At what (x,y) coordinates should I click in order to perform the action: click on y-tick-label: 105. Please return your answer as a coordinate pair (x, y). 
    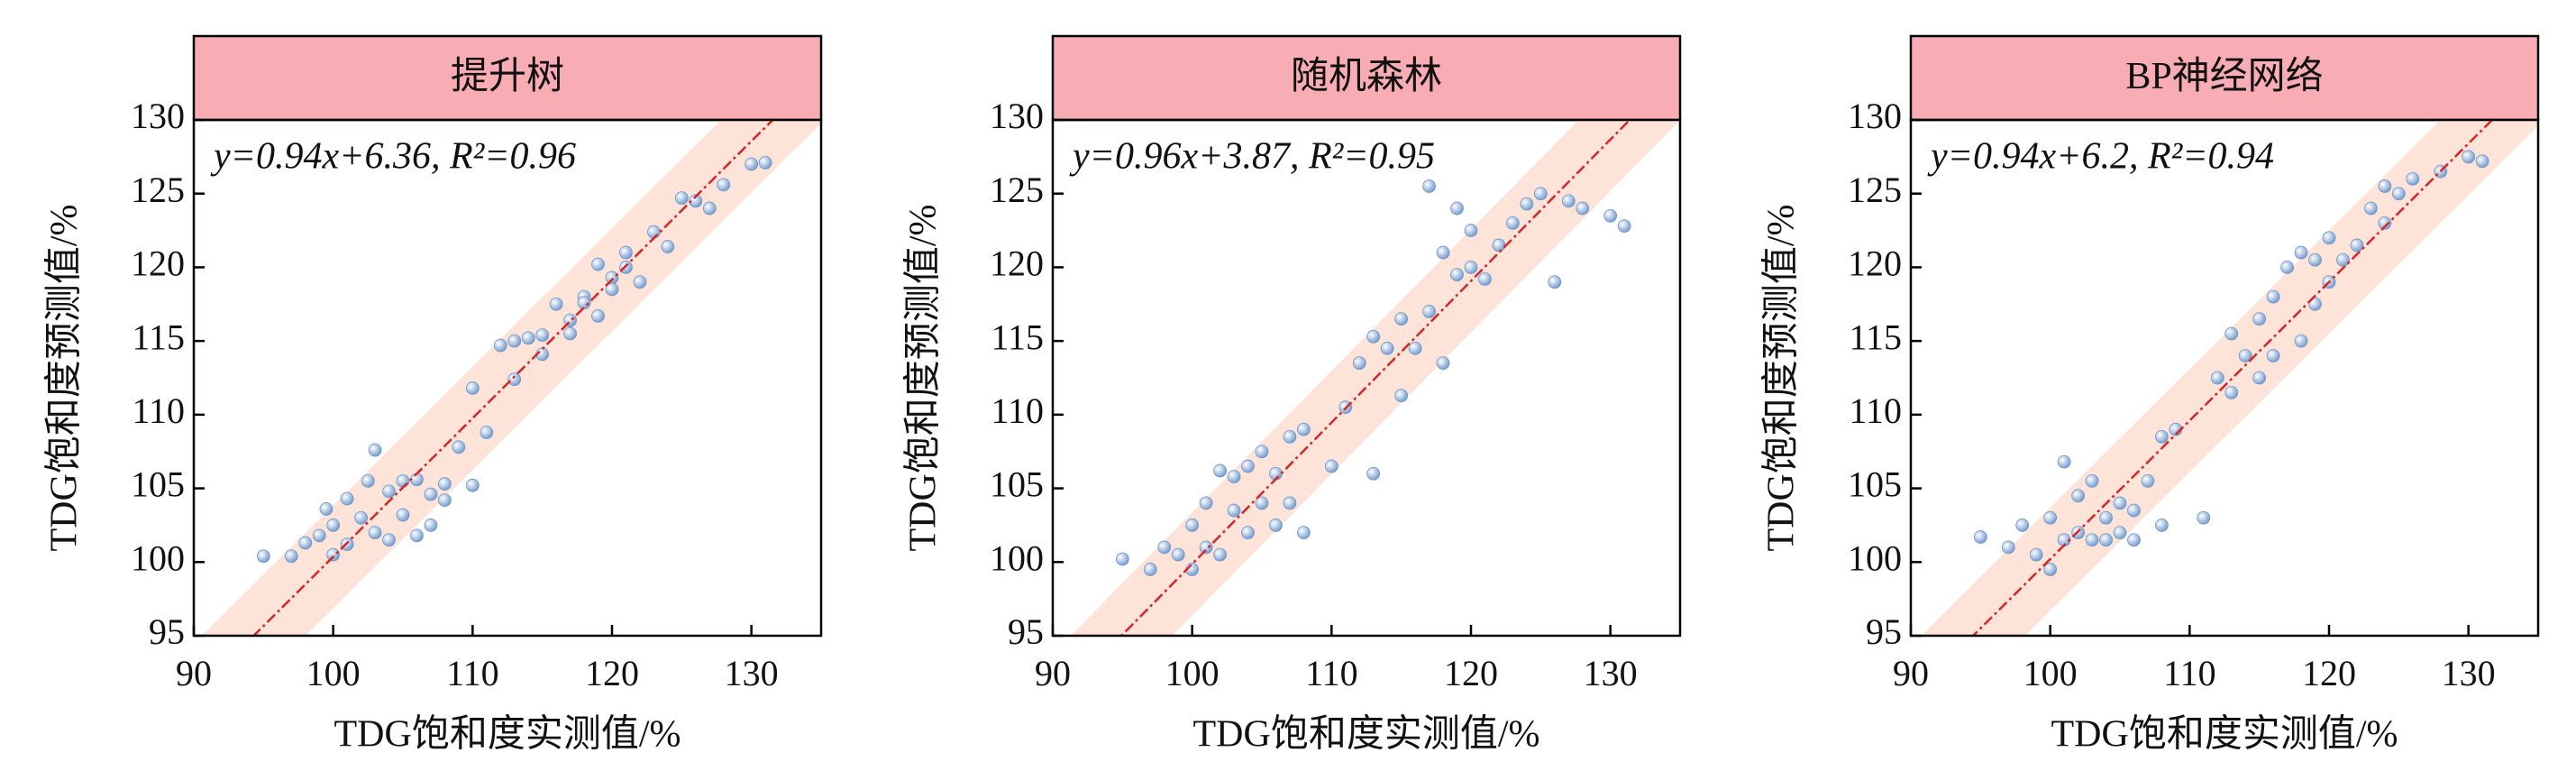
    Looking at the image, I should click on (1017, 484).